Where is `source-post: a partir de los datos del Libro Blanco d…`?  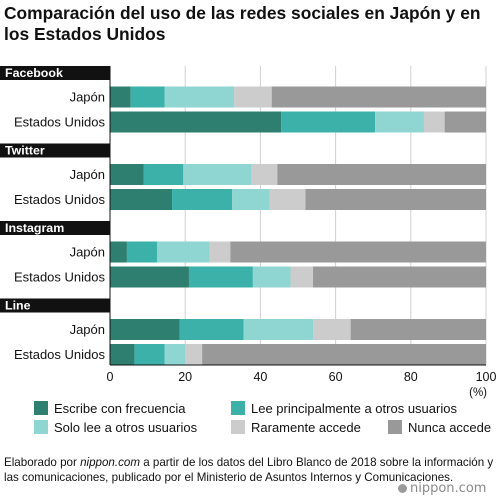
source-post: a partir de los datos del Libro Blanco d… is located at coordinates (249, 470).